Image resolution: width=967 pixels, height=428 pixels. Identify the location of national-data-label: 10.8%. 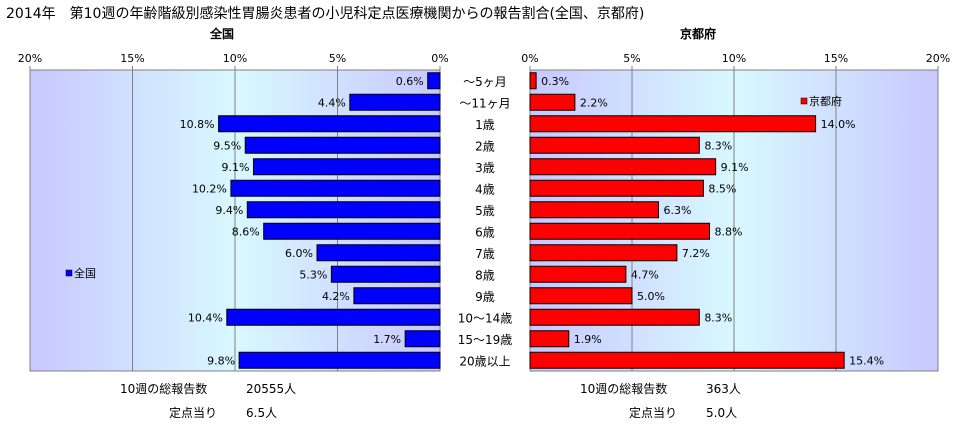
(197, 124).